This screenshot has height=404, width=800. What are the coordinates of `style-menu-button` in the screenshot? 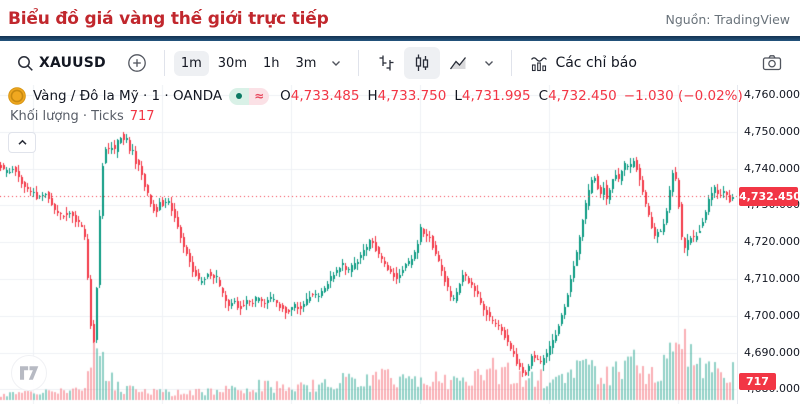 It's located at (489, 63).